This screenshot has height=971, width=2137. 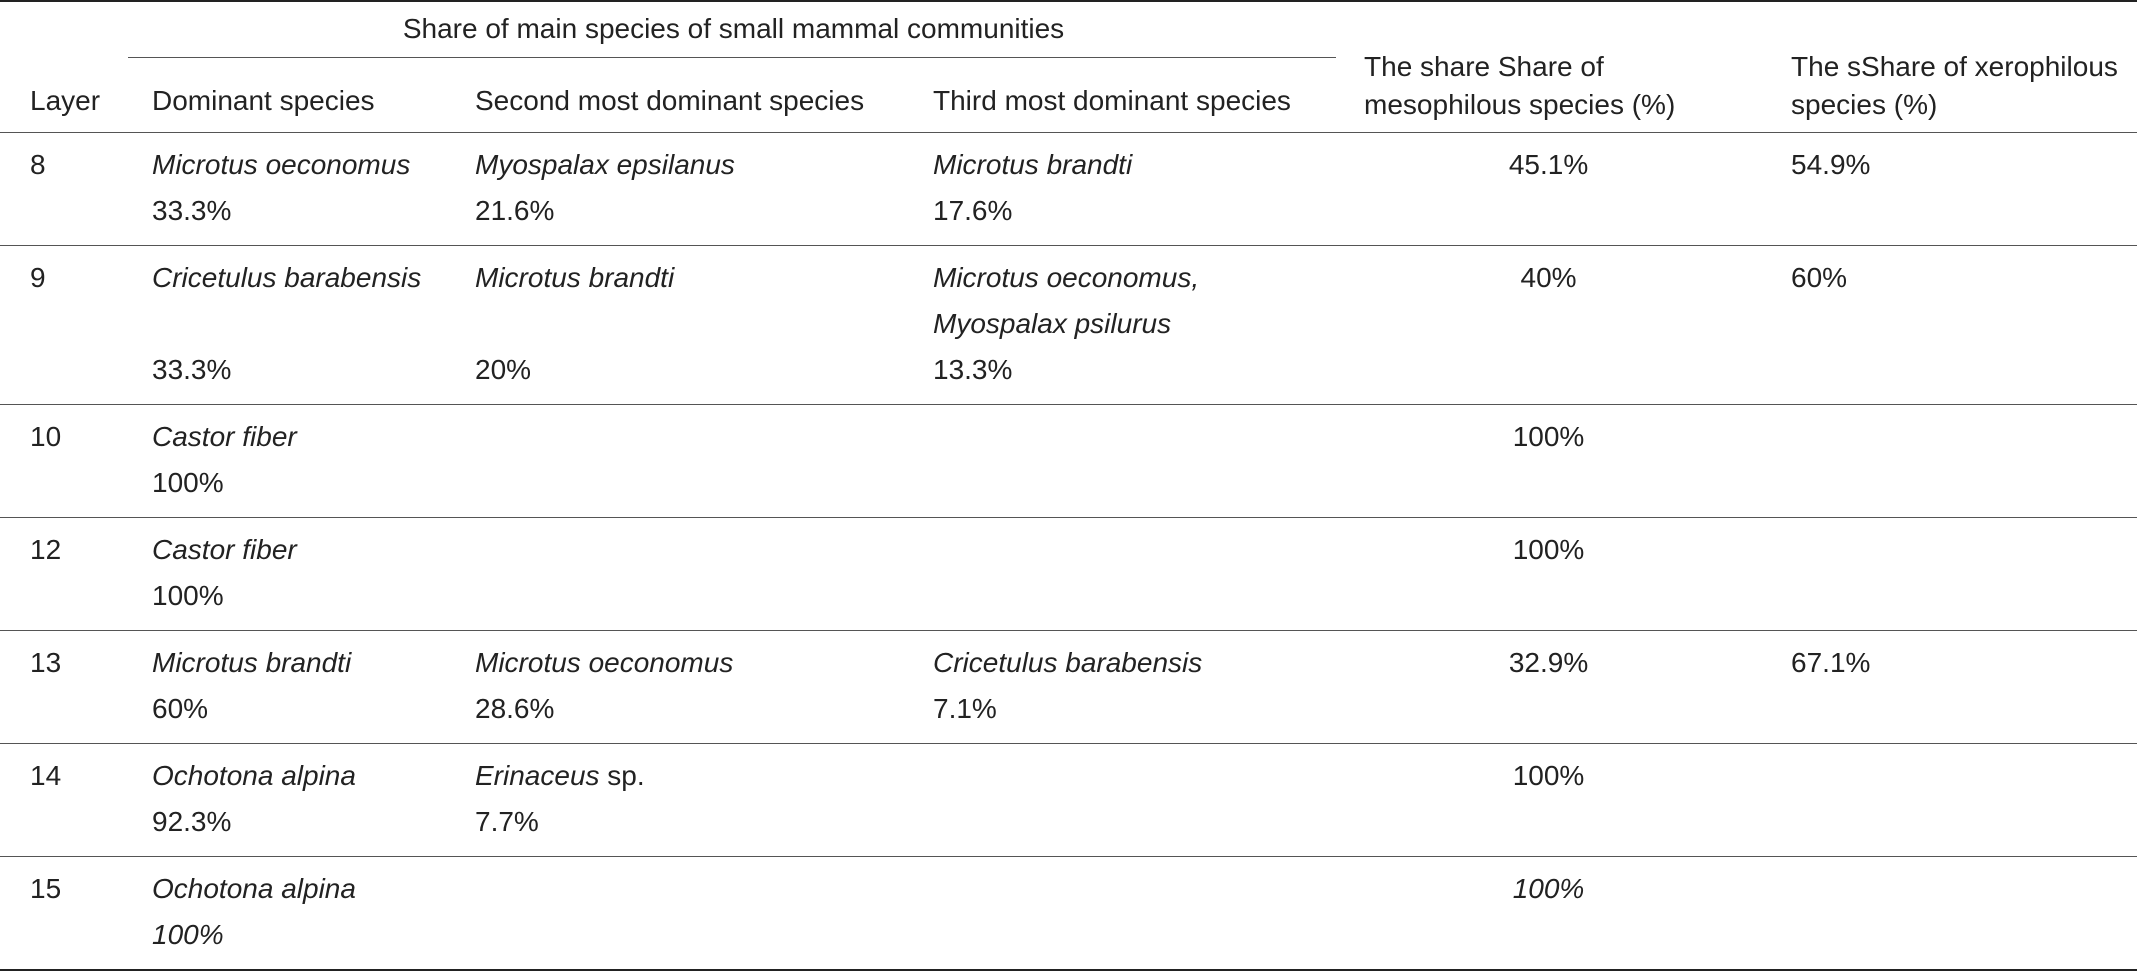 What do you see at coordinates (46, 549) in the screenshot?
I see `cell-layer: 12` at bounding box center [46, 549].